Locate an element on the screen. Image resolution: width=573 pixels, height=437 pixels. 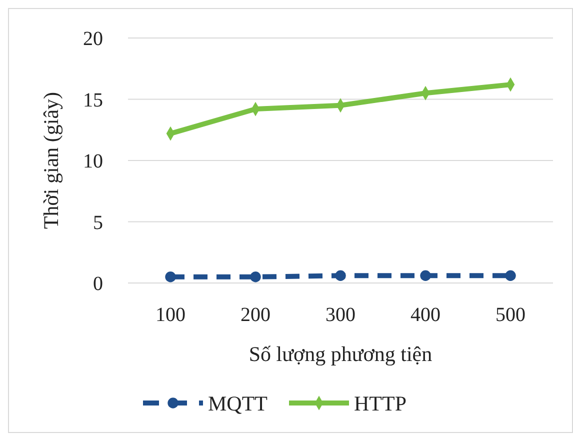
y-tick-label: 10 is located at coordinates (93, 161).